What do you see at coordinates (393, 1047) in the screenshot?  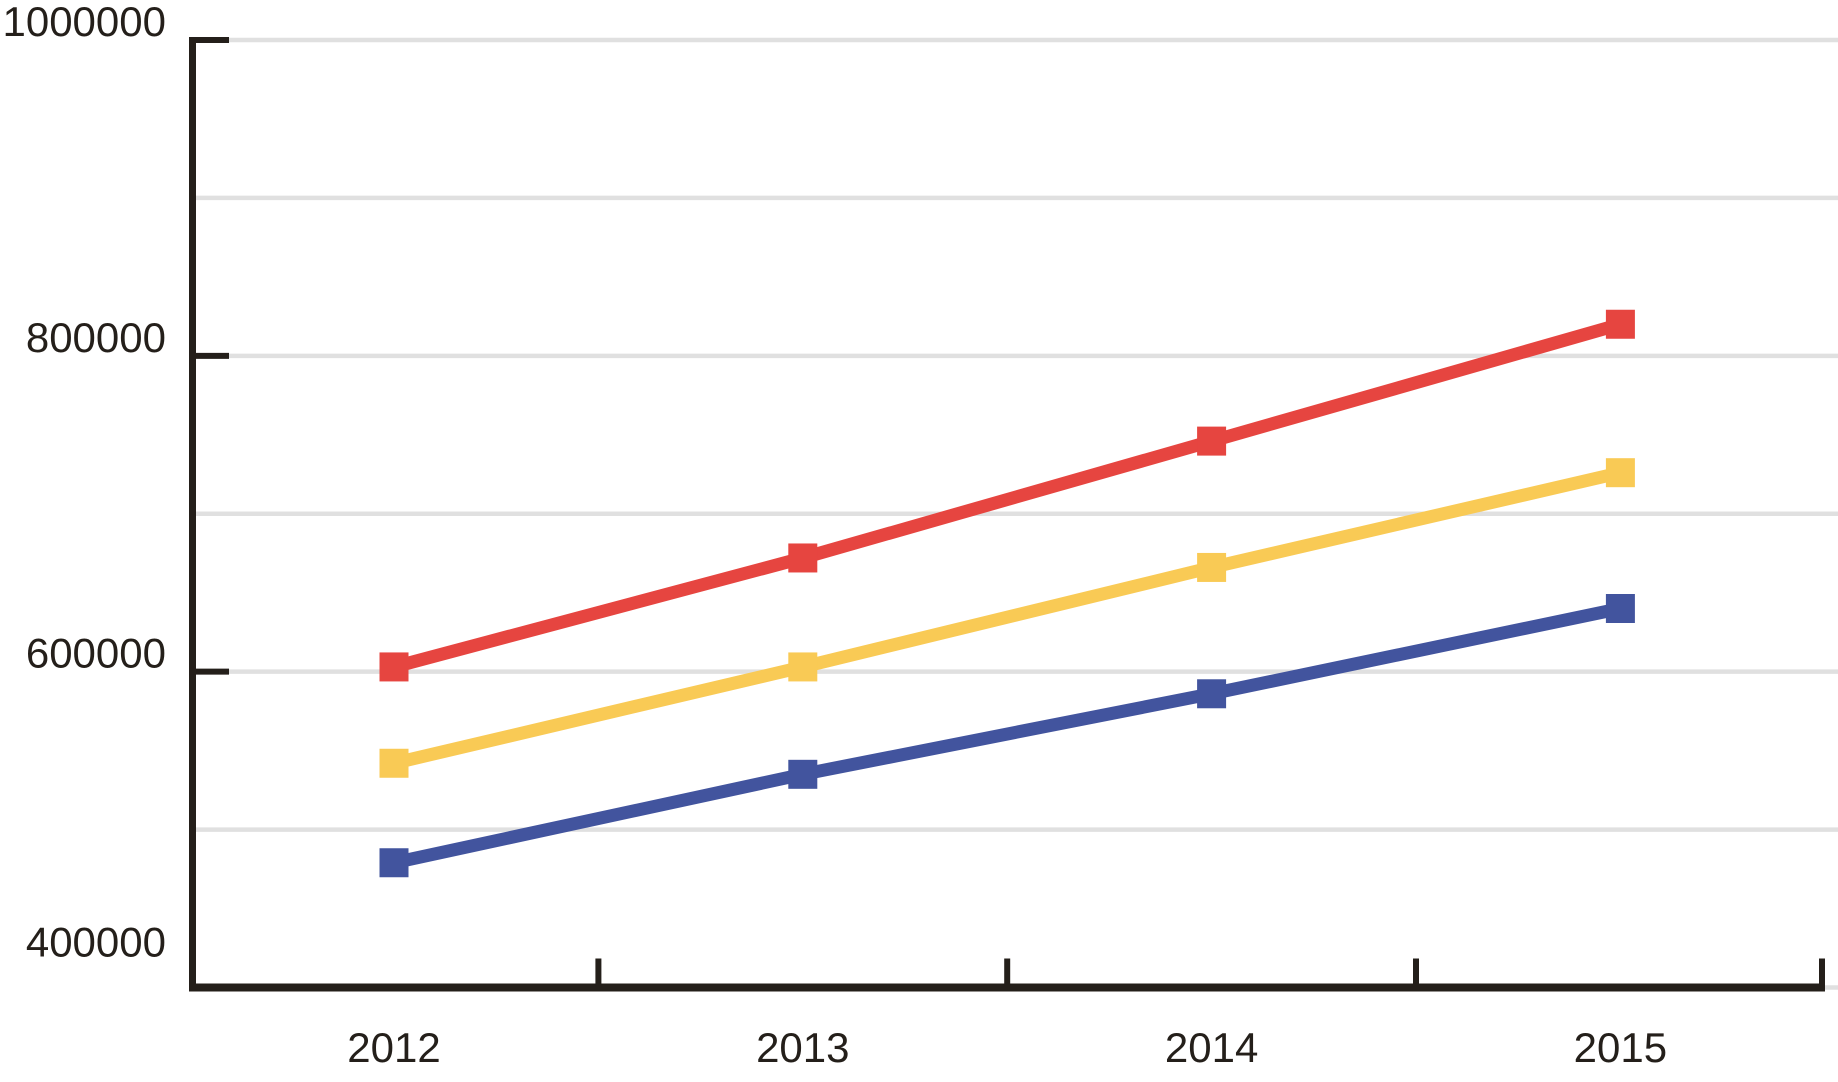 I see `x-axis-tick-label: 2012` at bounding box center [393, 1047].